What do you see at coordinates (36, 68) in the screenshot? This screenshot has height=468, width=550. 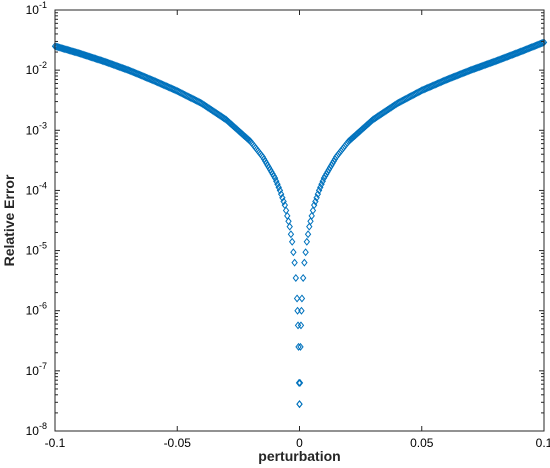 I see `y-tick-label: 10⁻²` at bounding box center [36, 68].